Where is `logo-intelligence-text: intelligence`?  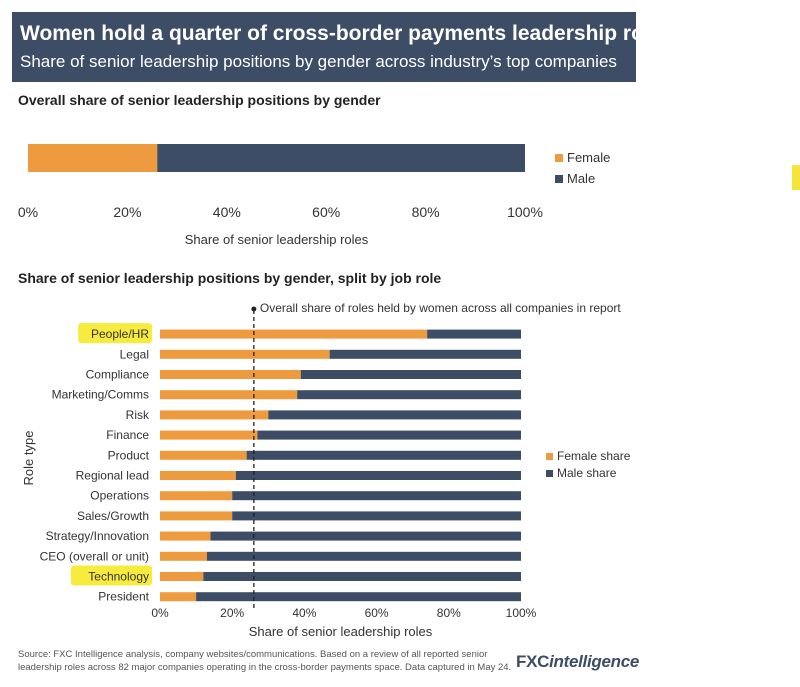
logo-intelligence-text: intelligence is located at coordinates (594, 661).